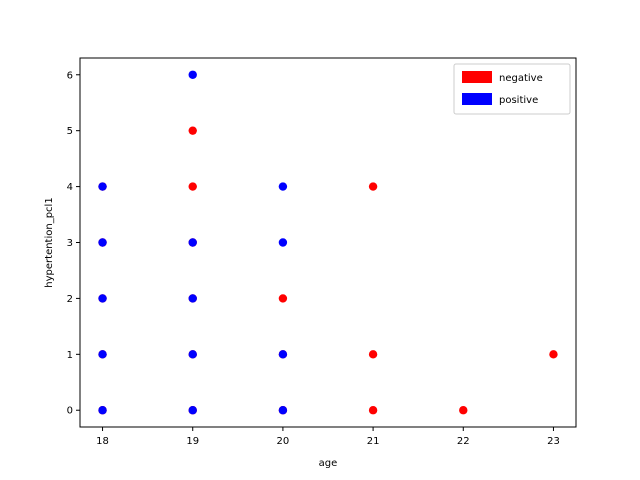 The width and height of the screenshot is (640, 480). What do you see at coordinates (477, 99) in the screenshot?
I see `legend-swatch-positive` at bounding box center [477, 99].